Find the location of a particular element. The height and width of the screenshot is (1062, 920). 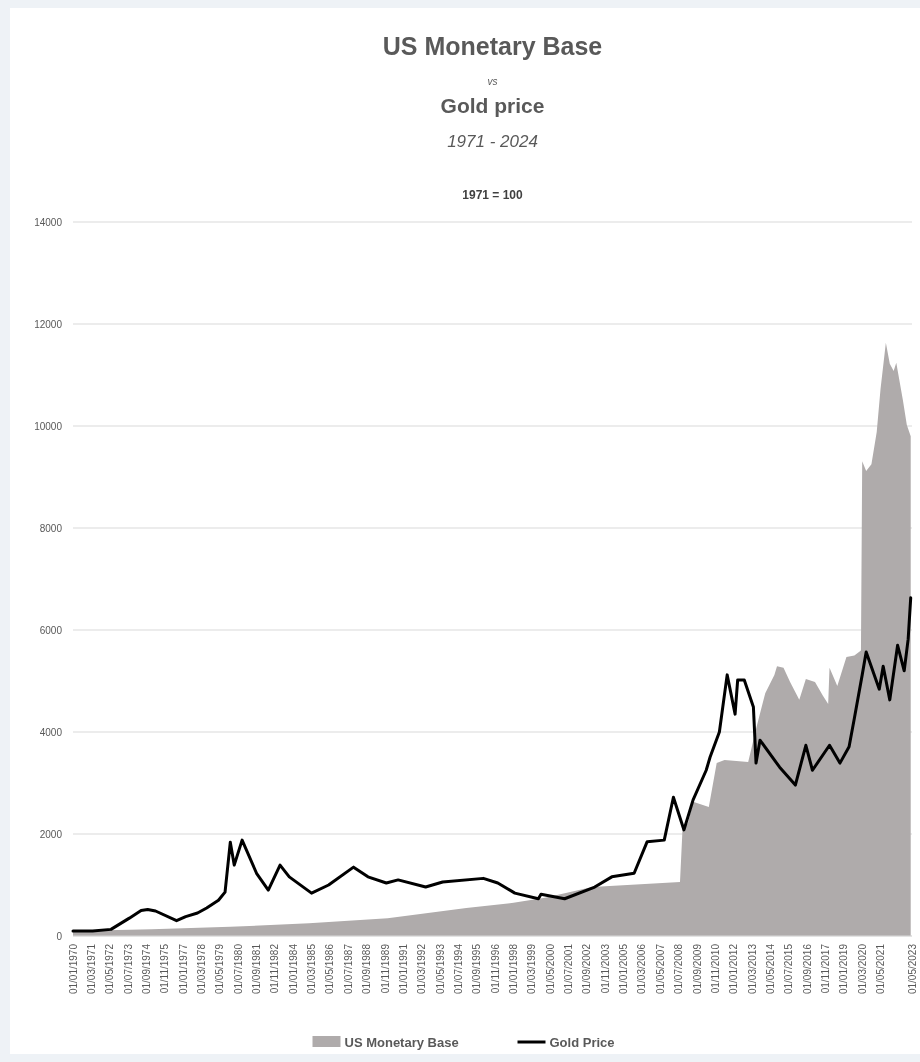

x-tick-label: 01/05/1993 is located at coordinates (440, 969).